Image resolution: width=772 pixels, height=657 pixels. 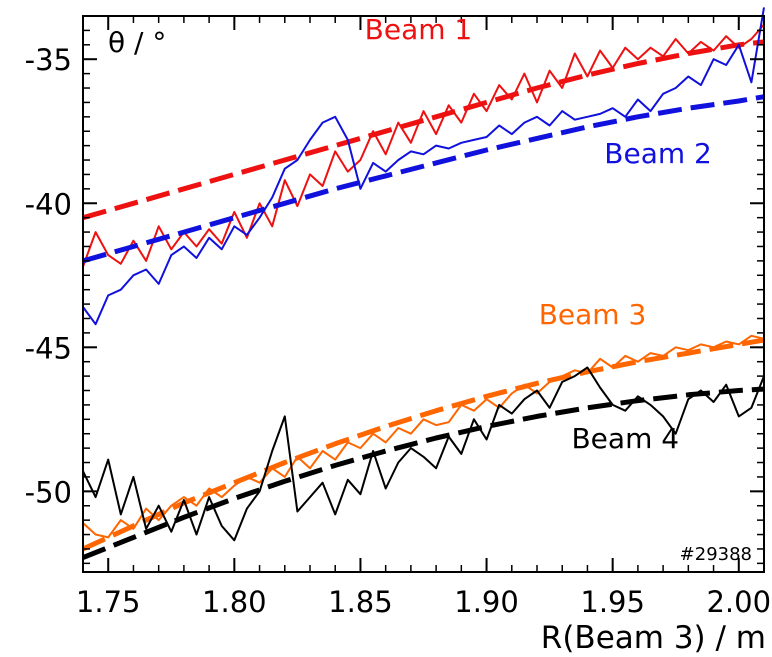 What do you see at coordinates (234, 602) in the screenshot?
I see `x-tick-label: 1.80` at bounding box center [234, 602].